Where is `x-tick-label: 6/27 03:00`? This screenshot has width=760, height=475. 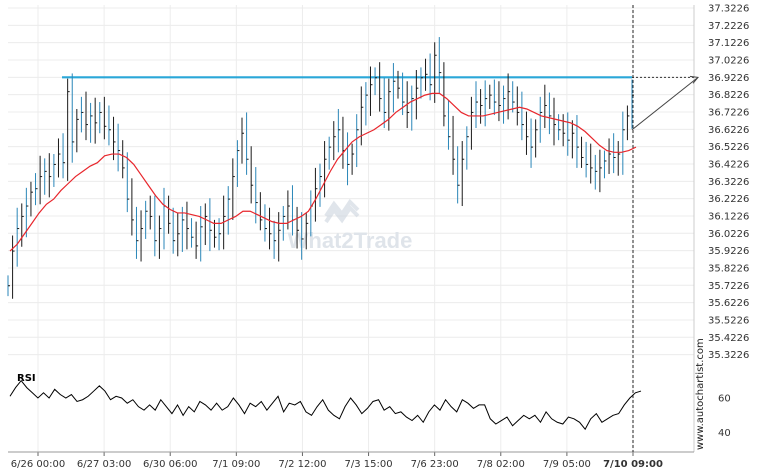 x-tick-label: 6/27 03:00 is located at coordinates (104, 464).